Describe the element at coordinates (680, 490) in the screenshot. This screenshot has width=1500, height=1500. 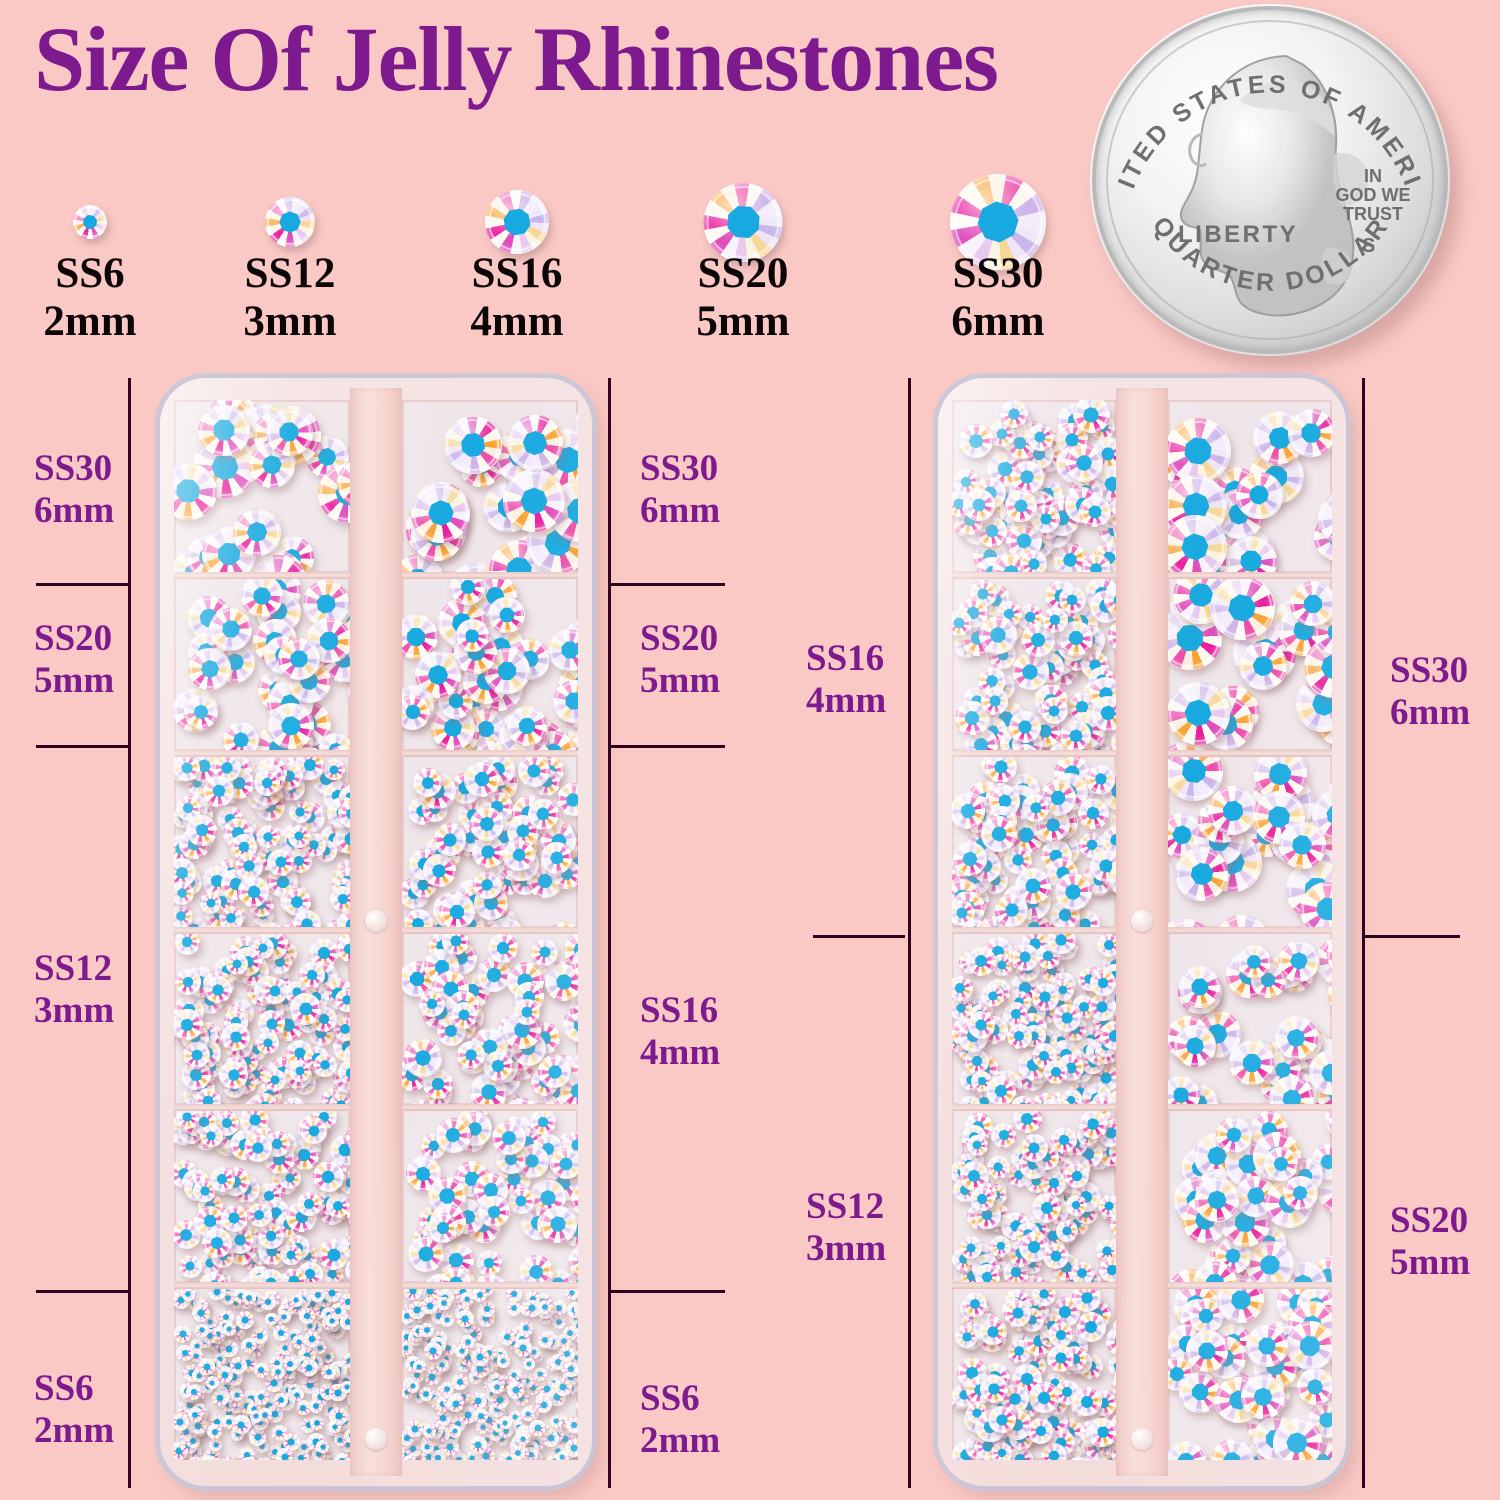
I see `left-inner-label-ss30: SS30 6mm` at that location.